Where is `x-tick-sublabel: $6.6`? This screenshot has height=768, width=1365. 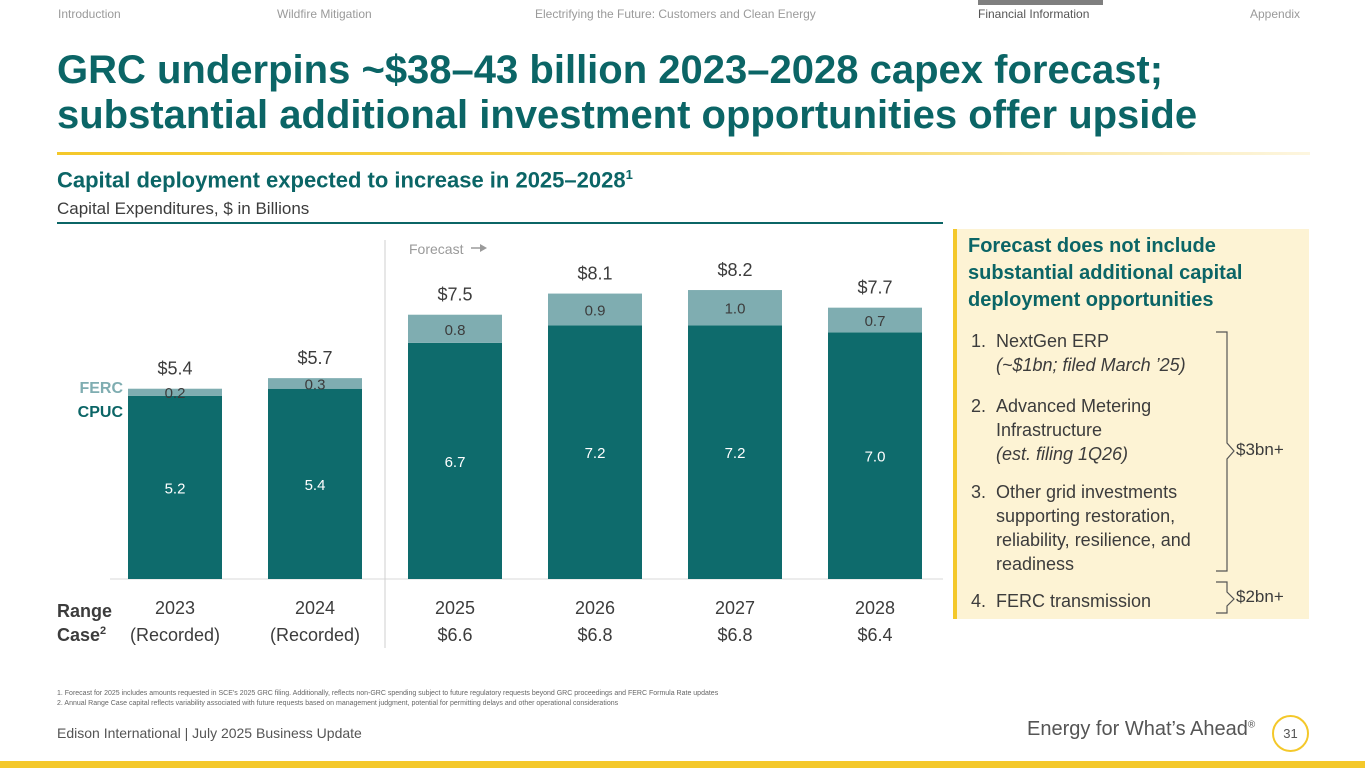 x-tick-sublabel: $6.6 is located at coordinates (454, 635).